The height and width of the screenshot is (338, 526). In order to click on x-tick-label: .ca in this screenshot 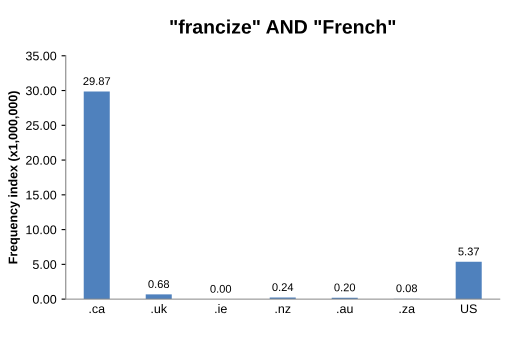, I will do `click(98, 310)`.